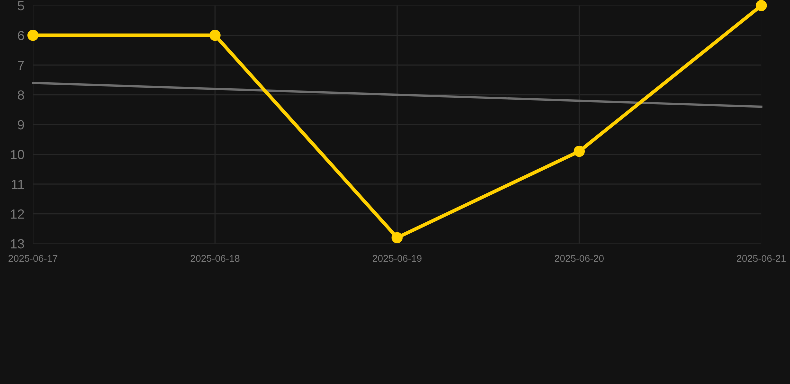  Describe the element at coordinates (18, 185) in the screenshot. I see `y-tick-label: 11` at that location.